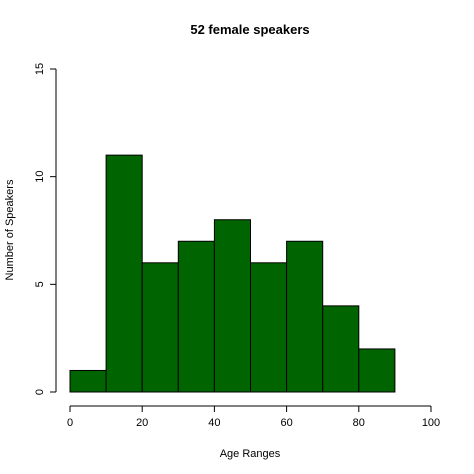  What do you see at coordinates (249, 29) in the screenshot?
I see `chart-title: 52 female speakers` at bounding box center [249, 29].